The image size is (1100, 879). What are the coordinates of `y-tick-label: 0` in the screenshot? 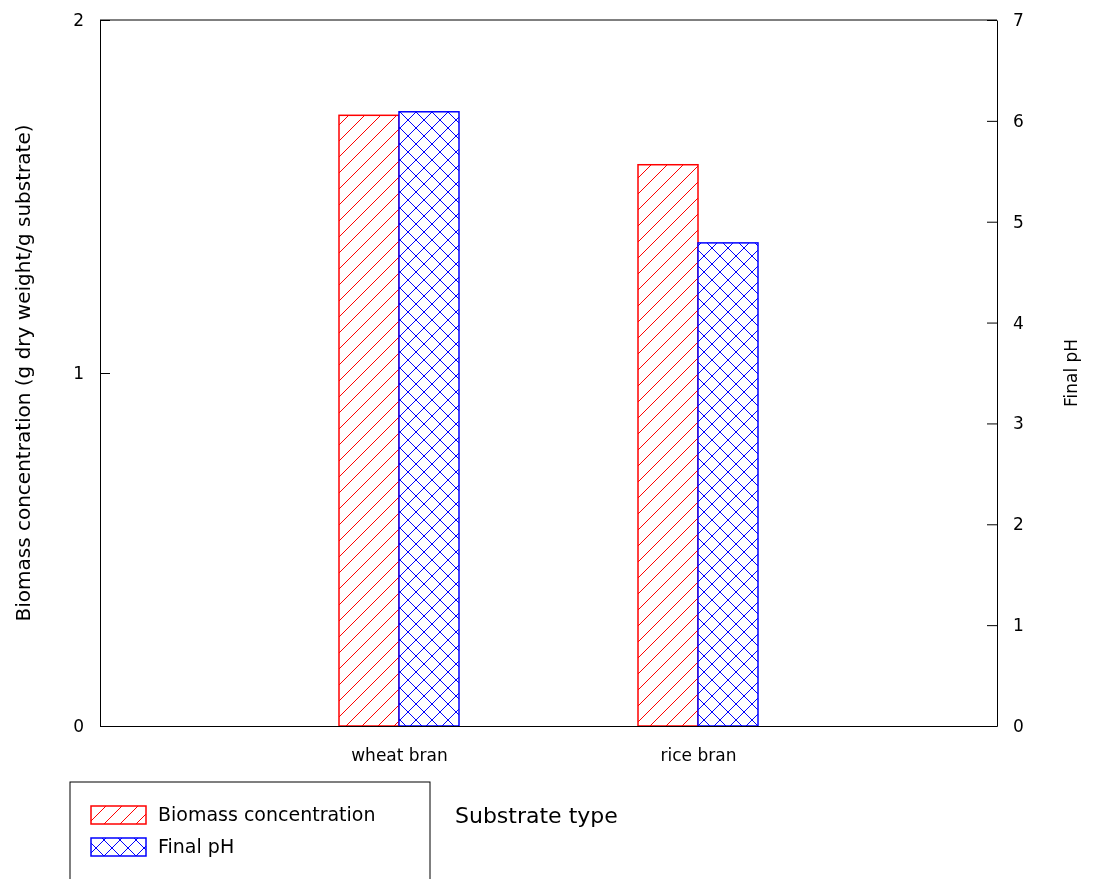 It's located at (78, 725).